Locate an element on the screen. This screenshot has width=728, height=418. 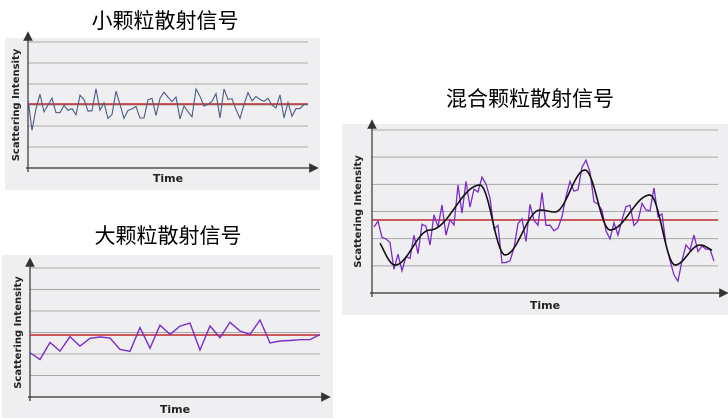
panel-title: 小颗粒散射信号 is located at coordinates (165, 21).